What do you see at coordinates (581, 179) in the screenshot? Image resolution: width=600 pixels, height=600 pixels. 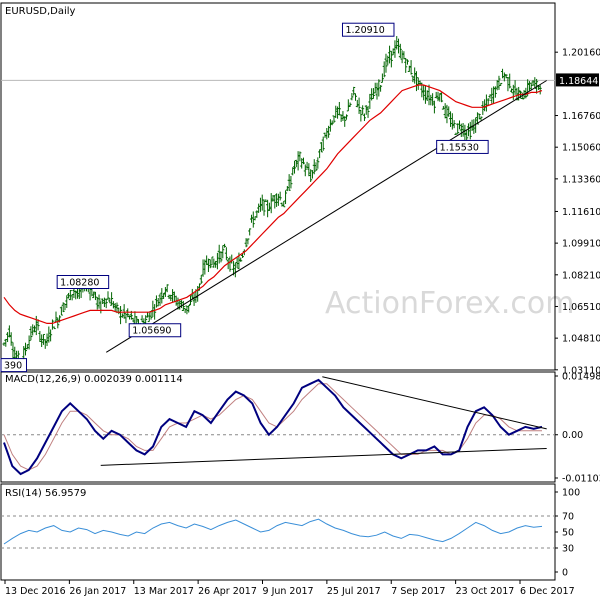 I see `price-tick-label: 1.13360` at bounding box center [581, 179].